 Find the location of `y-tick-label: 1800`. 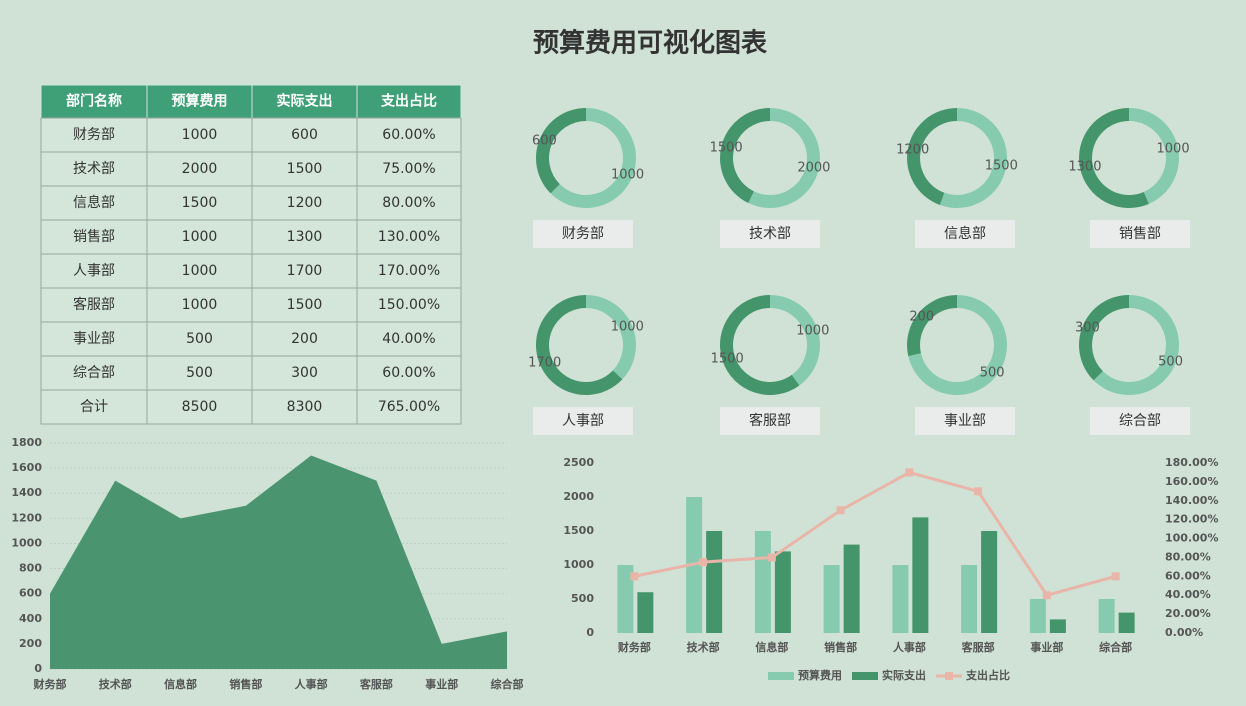

y-tick-label: 1800 is located at coordinates (26, 442).